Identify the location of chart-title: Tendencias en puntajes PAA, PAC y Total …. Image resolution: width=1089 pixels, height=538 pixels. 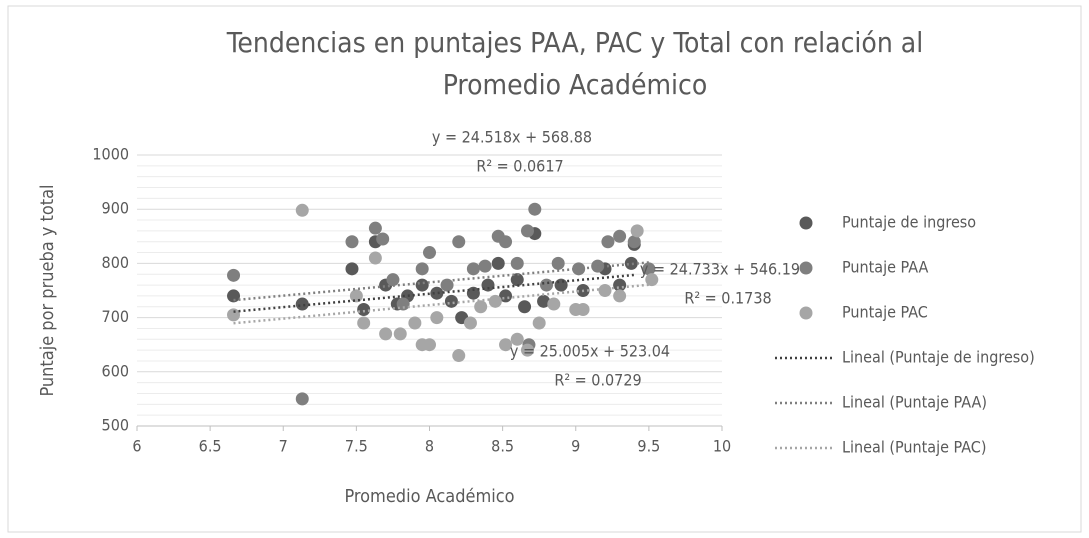
(574, 42).